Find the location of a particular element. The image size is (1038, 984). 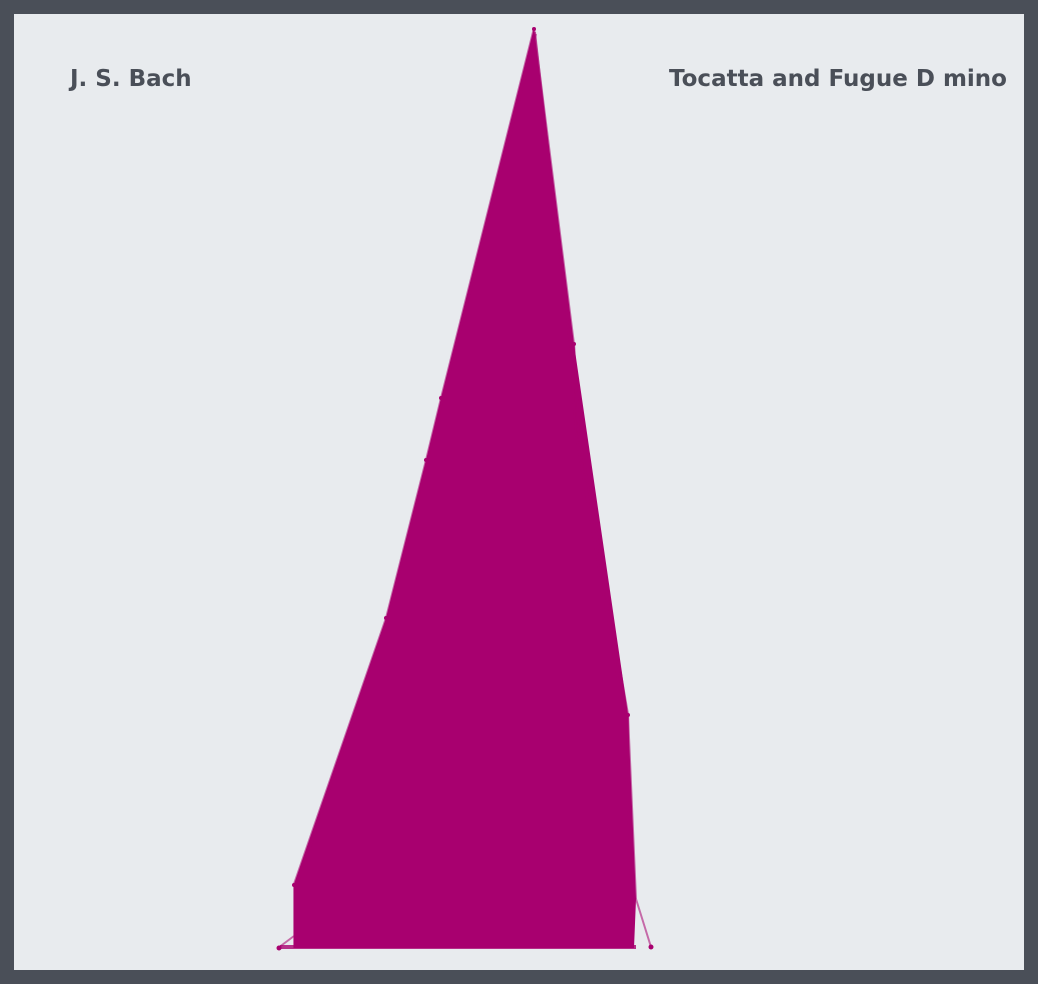

work-title-label: Tocatta and Fugue D mino is located at coordinates (838, 79).